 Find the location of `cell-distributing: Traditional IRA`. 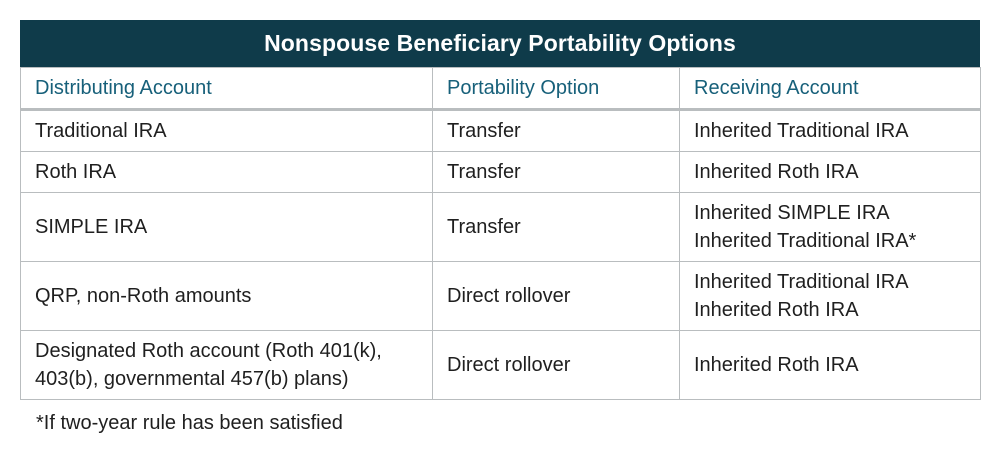

cell-distributing: Traditional IRA is located at coordinates (226, 130).